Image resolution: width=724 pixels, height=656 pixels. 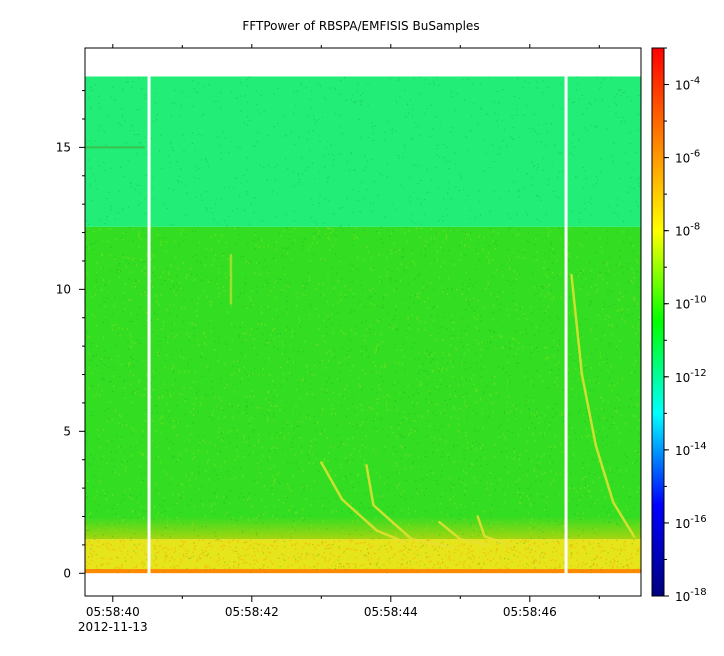 I want to click on no-data-top, so click(x=363, y=62).